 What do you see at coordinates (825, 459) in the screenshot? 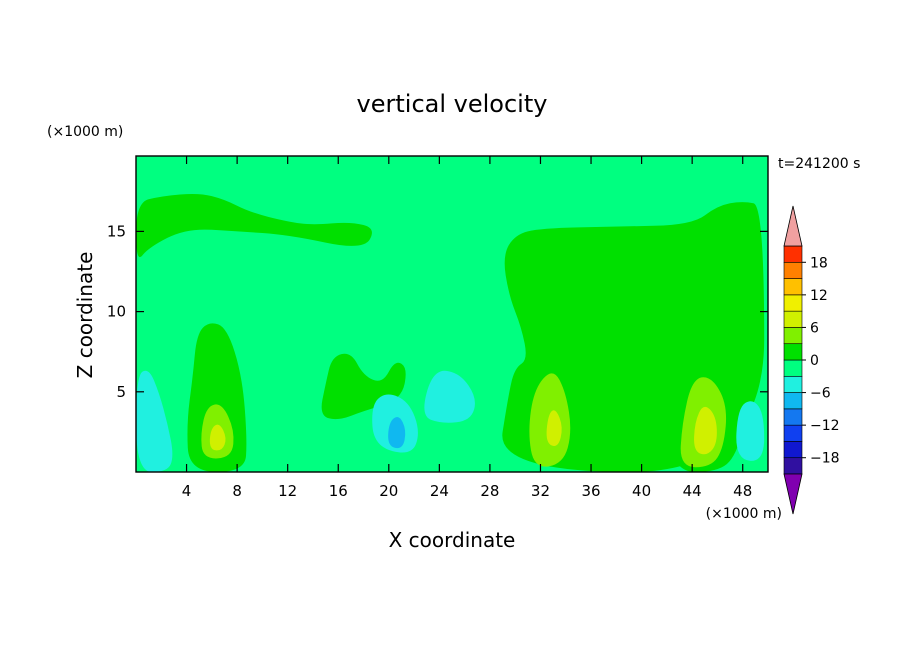
I see `colorbar-tick-label: −18` at bounding box center [825, 459].